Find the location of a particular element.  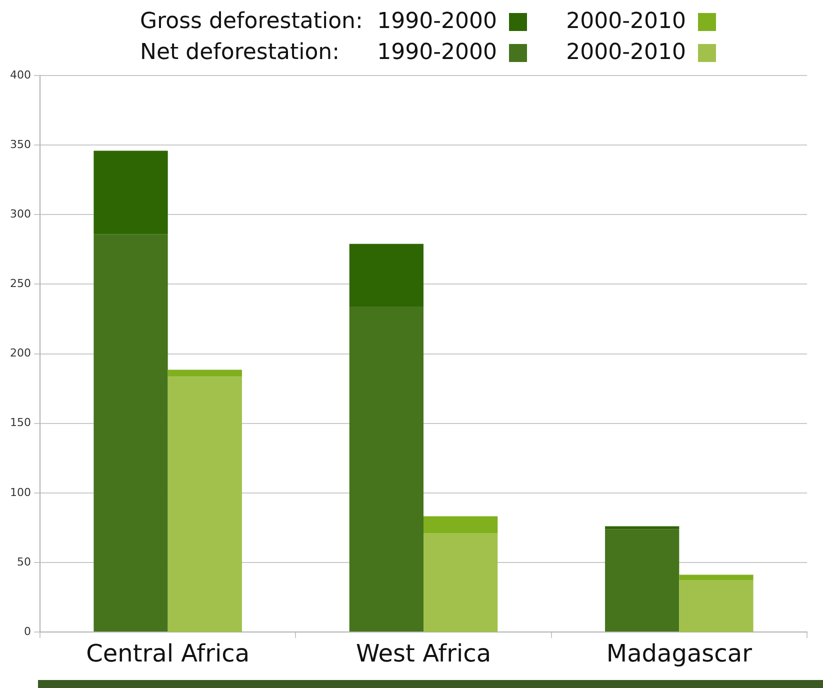

y-tick-label: 50 is located at coordinates (24, 561).